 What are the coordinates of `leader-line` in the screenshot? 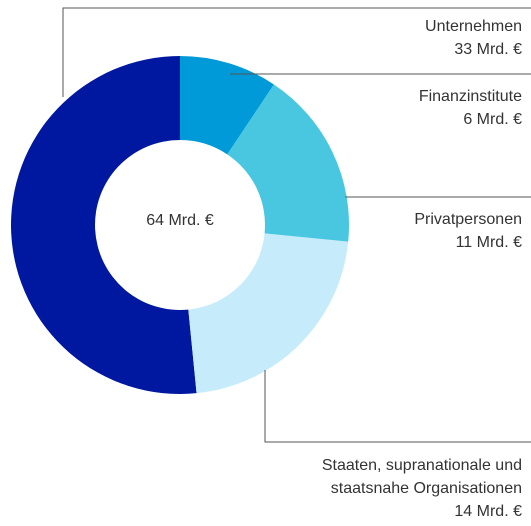 It's located at (397, 406).